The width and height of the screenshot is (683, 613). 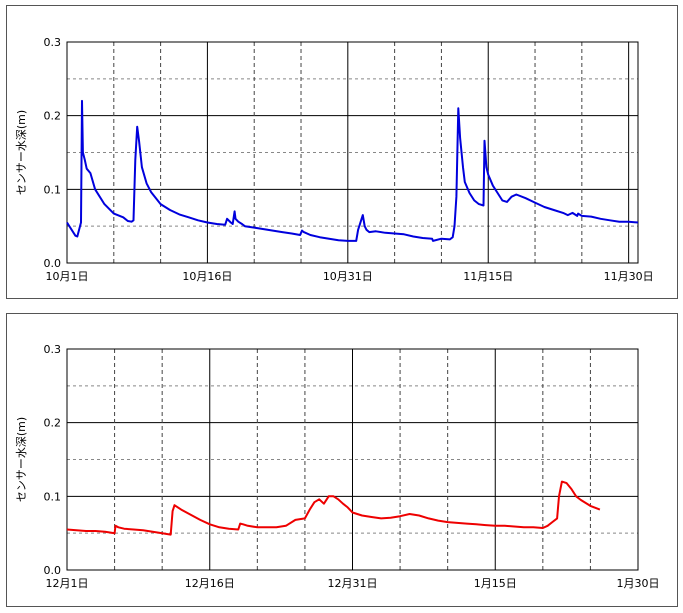 I want to click on x-tick-label: 1月15日, so click(x=495, y=583).